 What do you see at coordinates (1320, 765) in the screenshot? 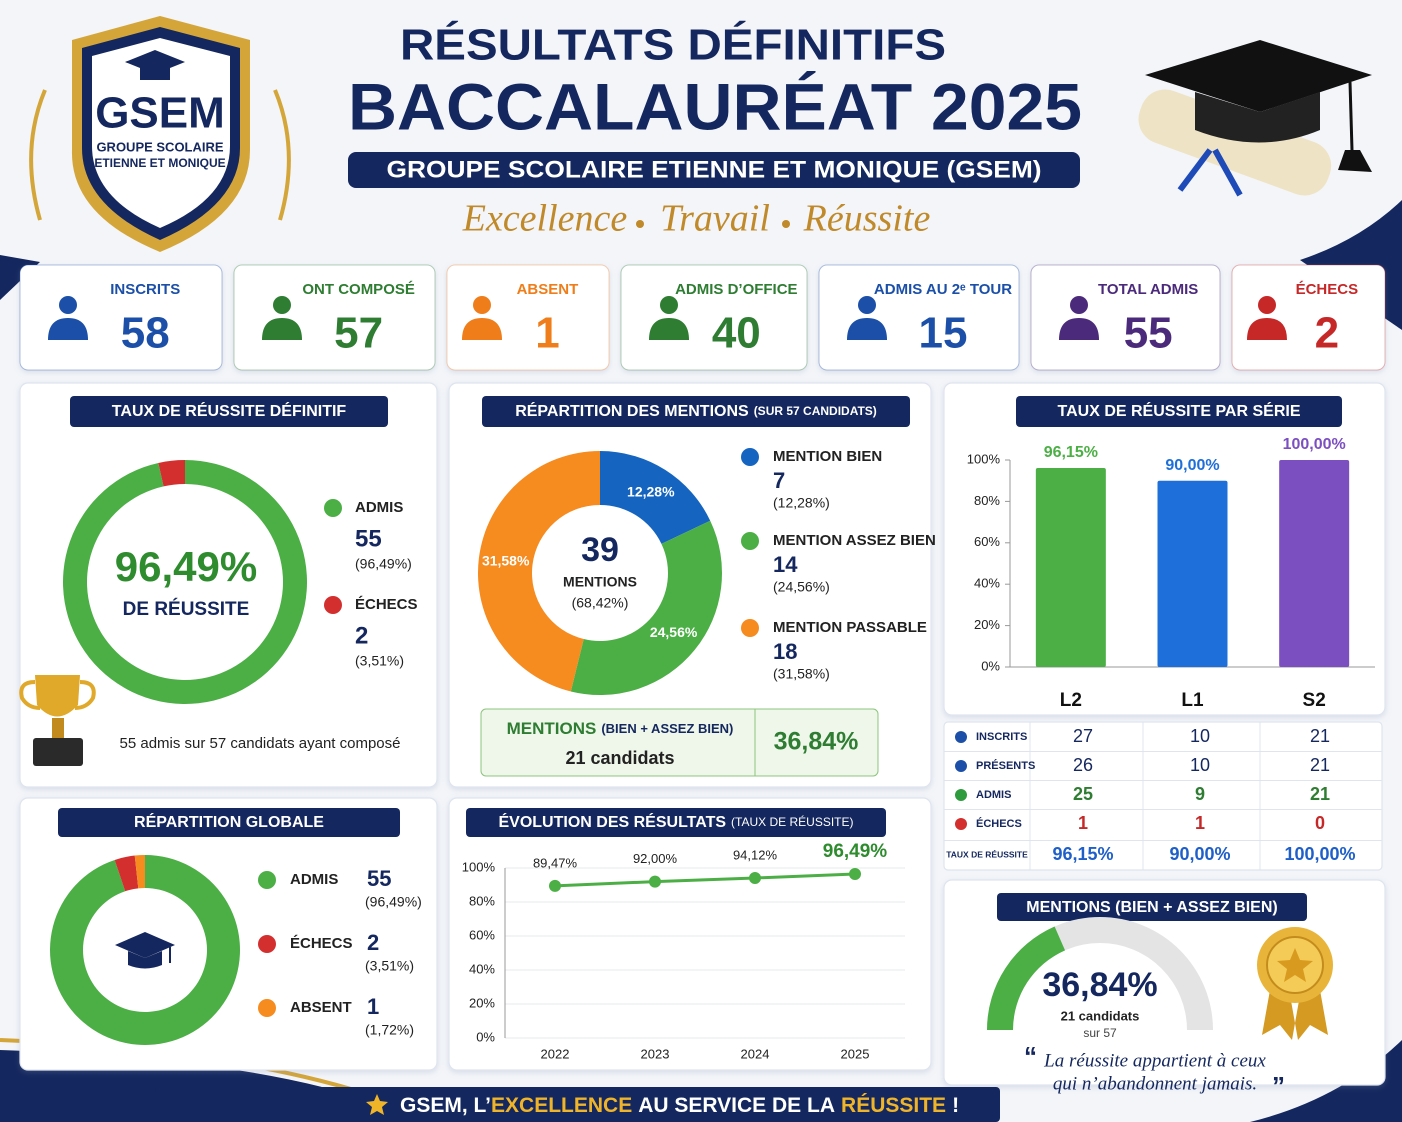
I see `table-cell: 21` at bounding box center [1320, 765].